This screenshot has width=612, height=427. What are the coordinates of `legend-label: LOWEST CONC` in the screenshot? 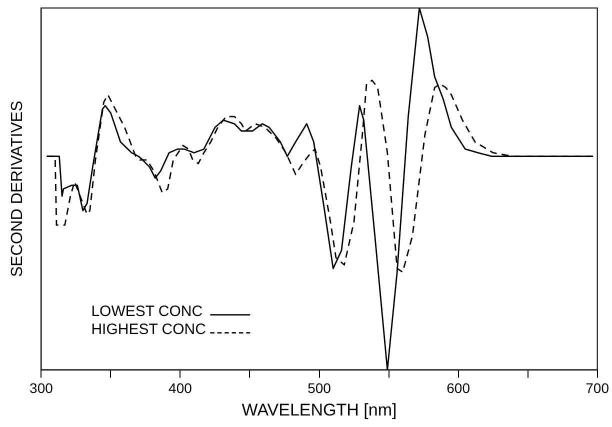 It's located at (147, 311).